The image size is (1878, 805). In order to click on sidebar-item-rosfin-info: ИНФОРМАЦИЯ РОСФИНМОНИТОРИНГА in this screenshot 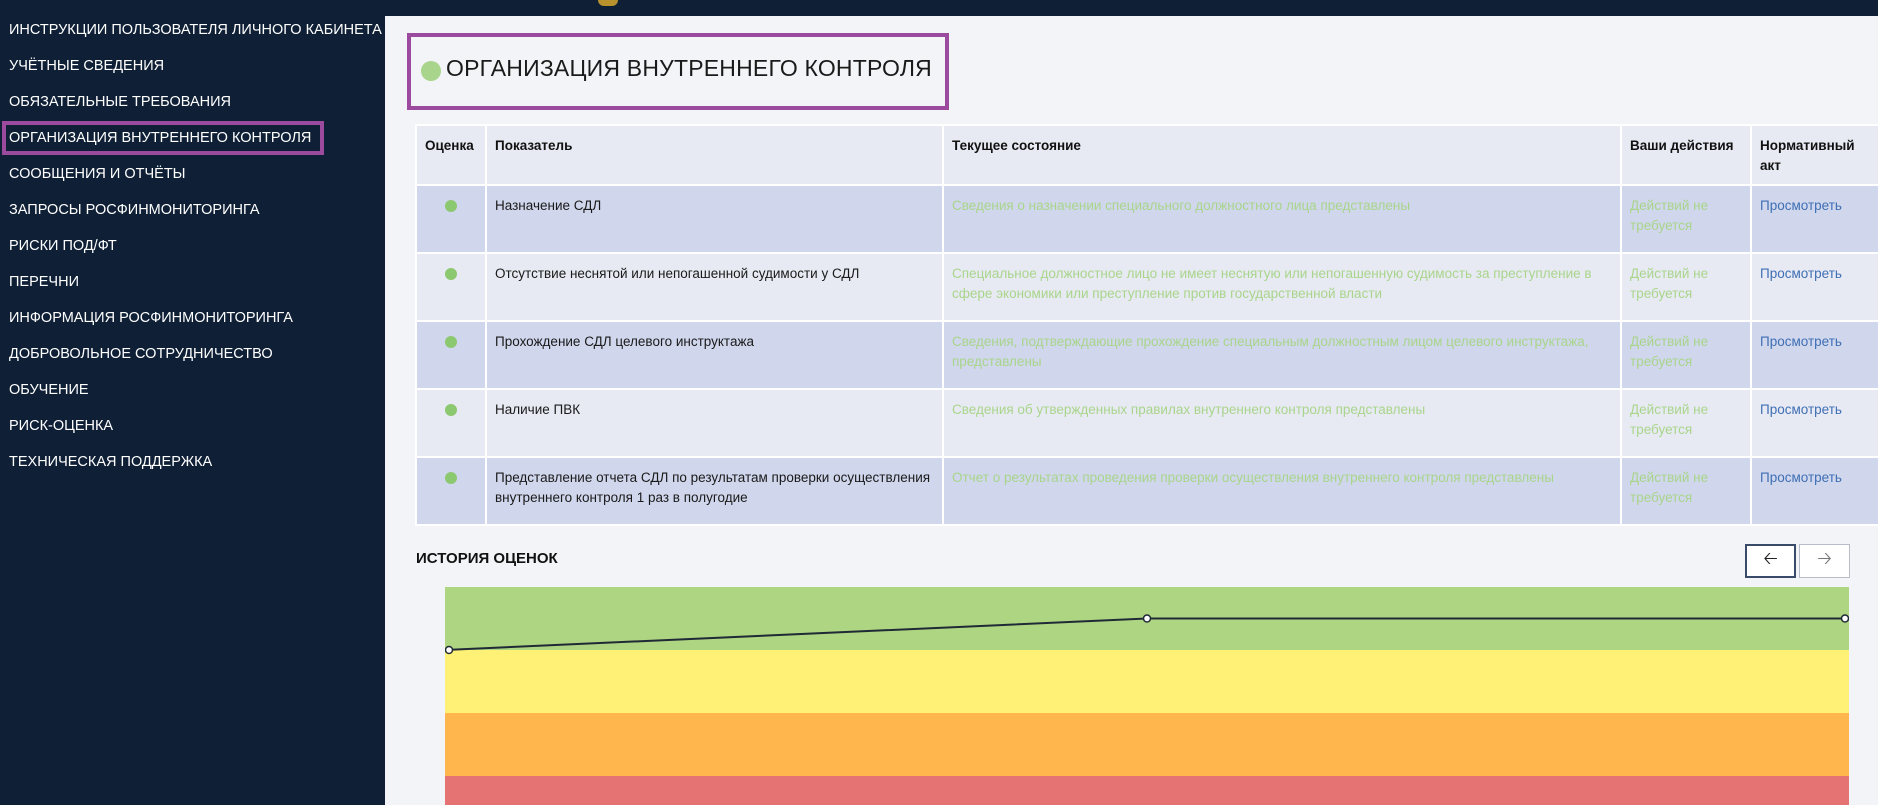, I will do `click(192, 326)`.